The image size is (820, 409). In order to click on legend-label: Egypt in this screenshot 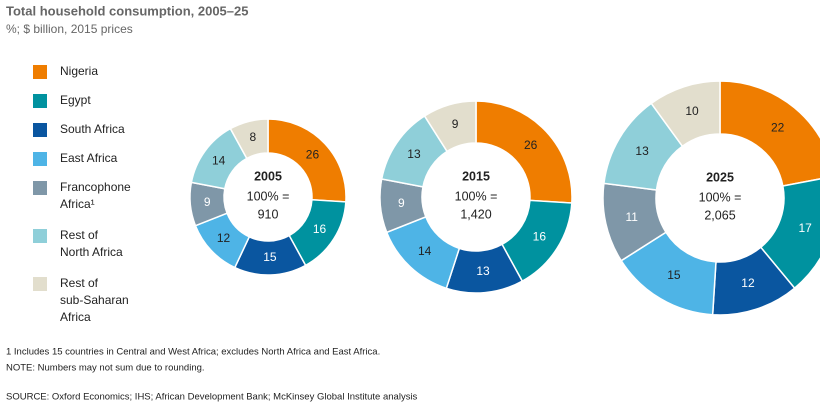, I will do `click(75, 100)`.